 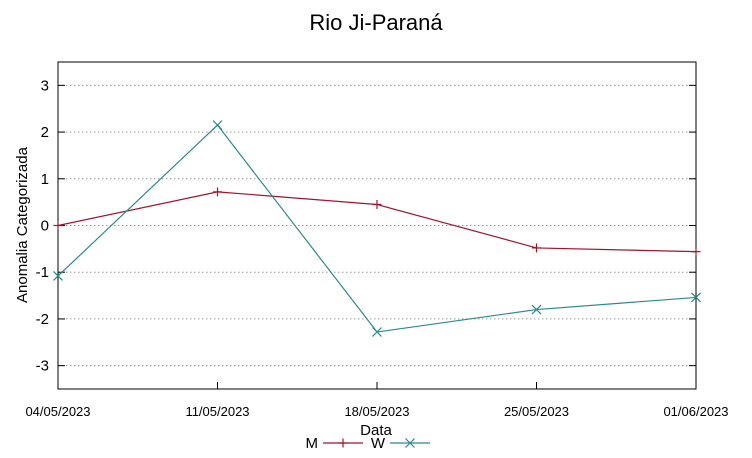 I want to click on legend-marker-M, so click(x=343, y=443).